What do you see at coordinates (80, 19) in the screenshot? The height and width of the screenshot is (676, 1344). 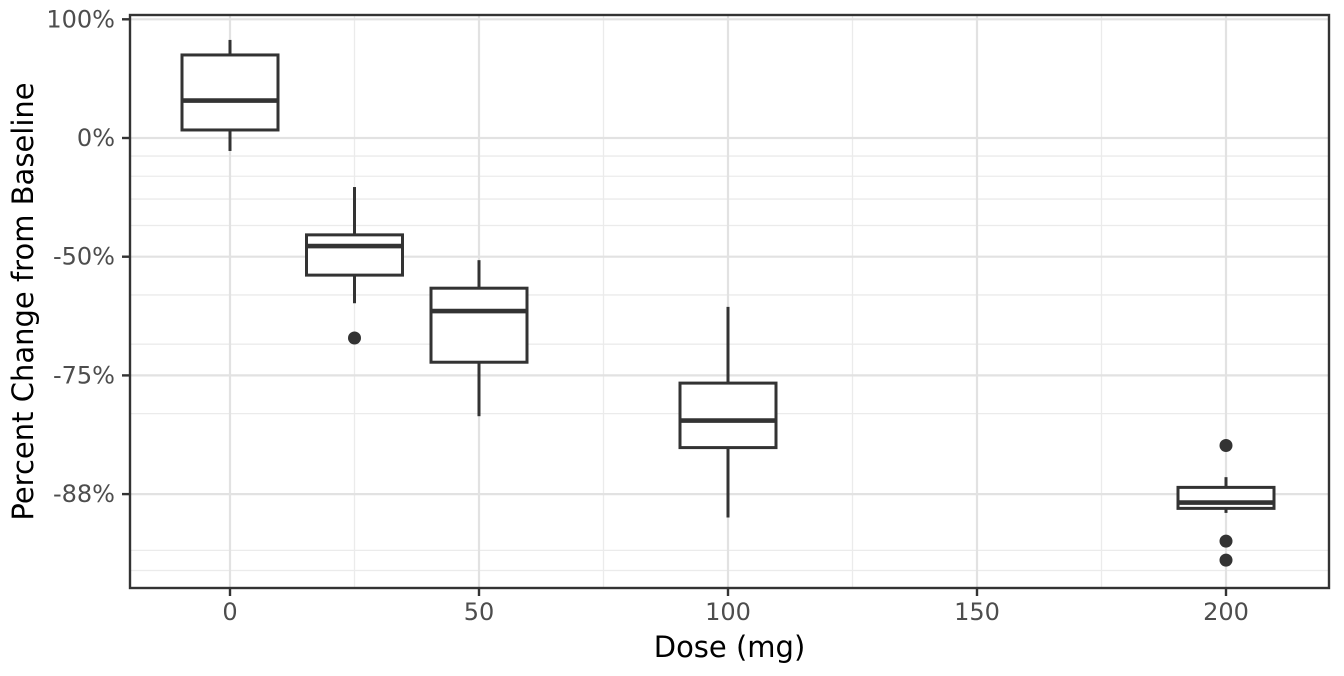 I see `y-axis-tick-label: 100%` at bounding box center [80, 19].